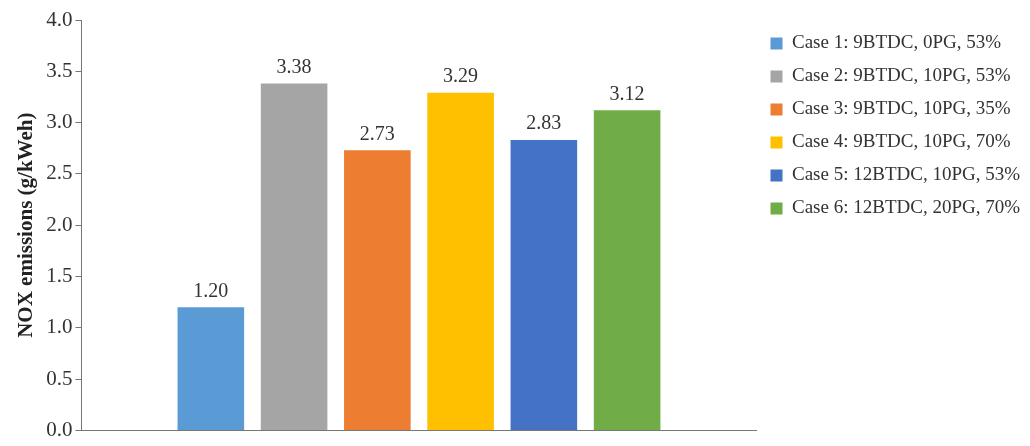  Describe the element at coordinates (59, 121) in the screenshot. I see `y-tick-label: 3.0` at that location.